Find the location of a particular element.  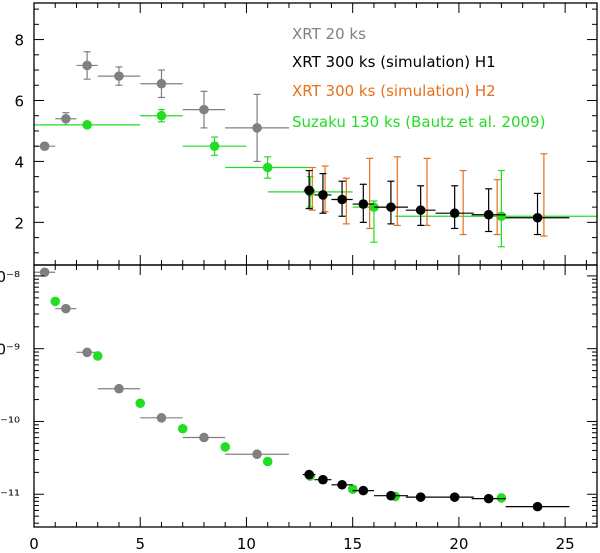

top-series-xrt-20-ks is located at coordinates (161, 107).